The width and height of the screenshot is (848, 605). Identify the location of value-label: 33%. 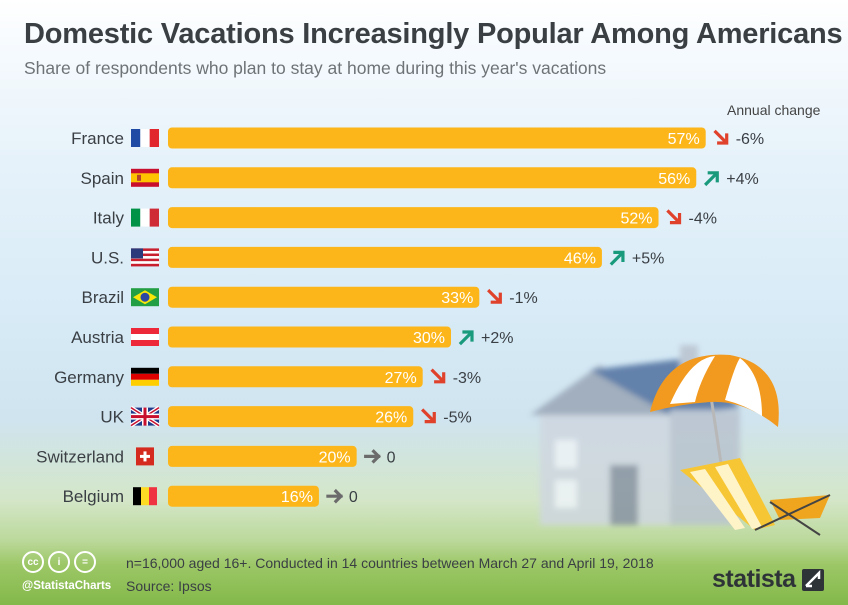
(457, 298).